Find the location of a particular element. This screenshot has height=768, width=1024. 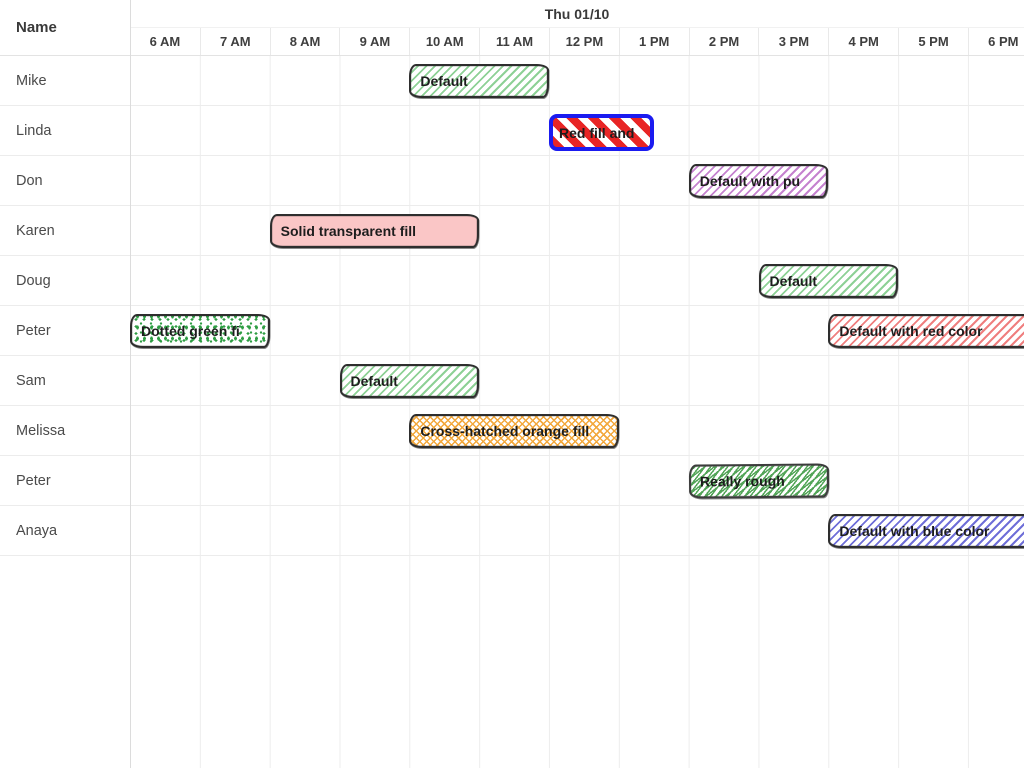

resource-row: Mike is located at coordinates (512, 81).